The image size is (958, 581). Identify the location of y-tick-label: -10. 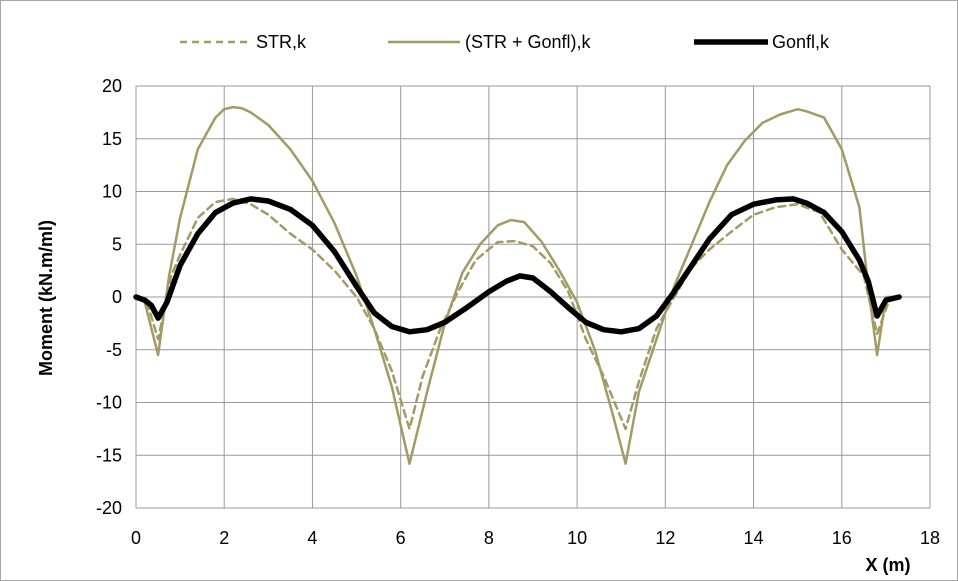
(109, 403).